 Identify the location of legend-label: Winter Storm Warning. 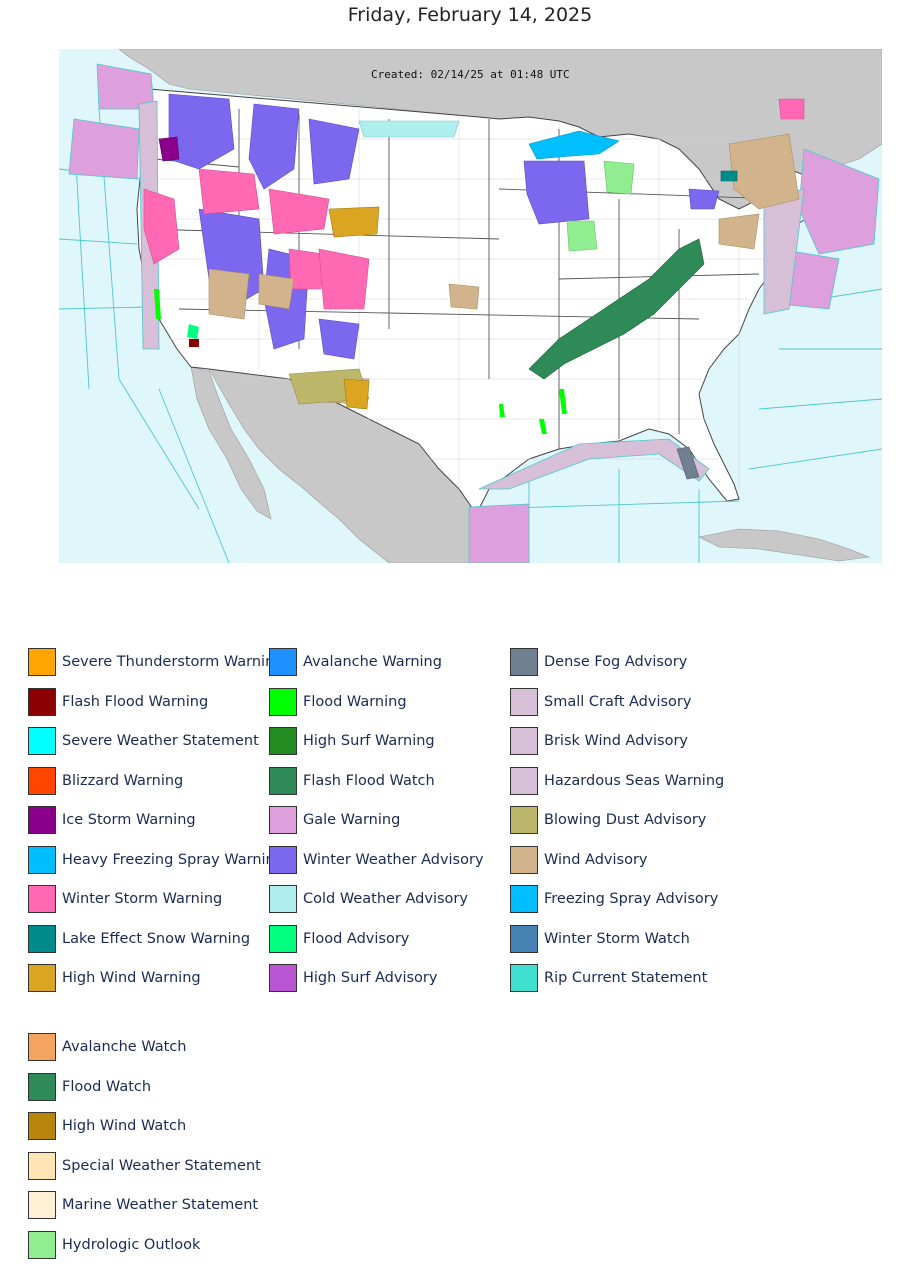
(142, 899).